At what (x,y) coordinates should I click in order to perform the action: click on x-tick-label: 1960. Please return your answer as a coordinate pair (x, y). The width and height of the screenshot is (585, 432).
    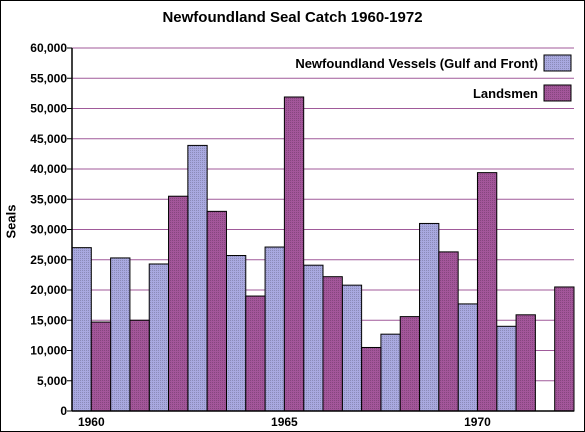
    Looking at the image, I should click on (91, 422).